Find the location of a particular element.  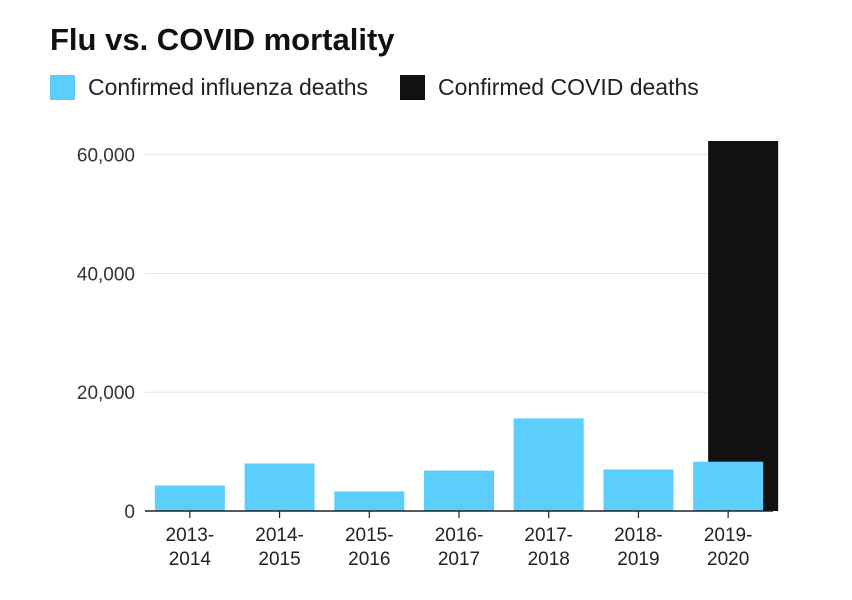

legend-item-influenza: Confirmed influenza deaths is located at coordinates (209, 87).